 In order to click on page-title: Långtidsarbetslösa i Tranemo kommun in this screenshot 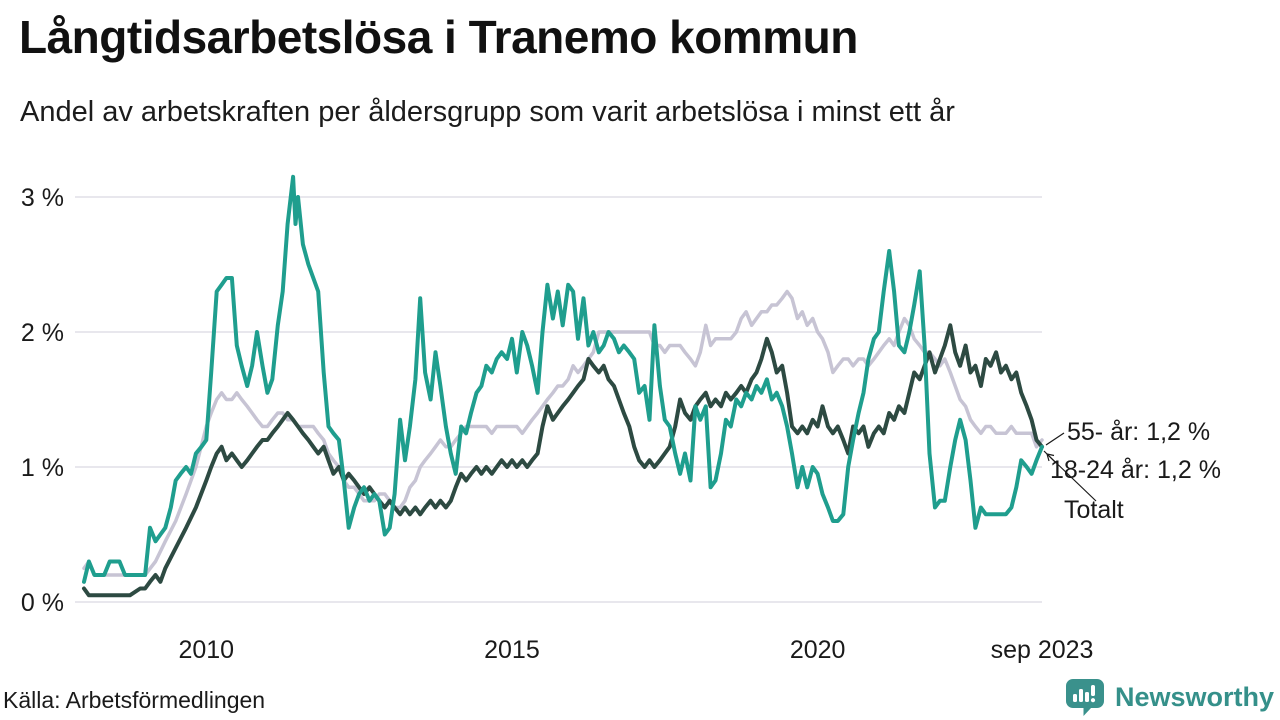, I will do `click(438, 37)`.